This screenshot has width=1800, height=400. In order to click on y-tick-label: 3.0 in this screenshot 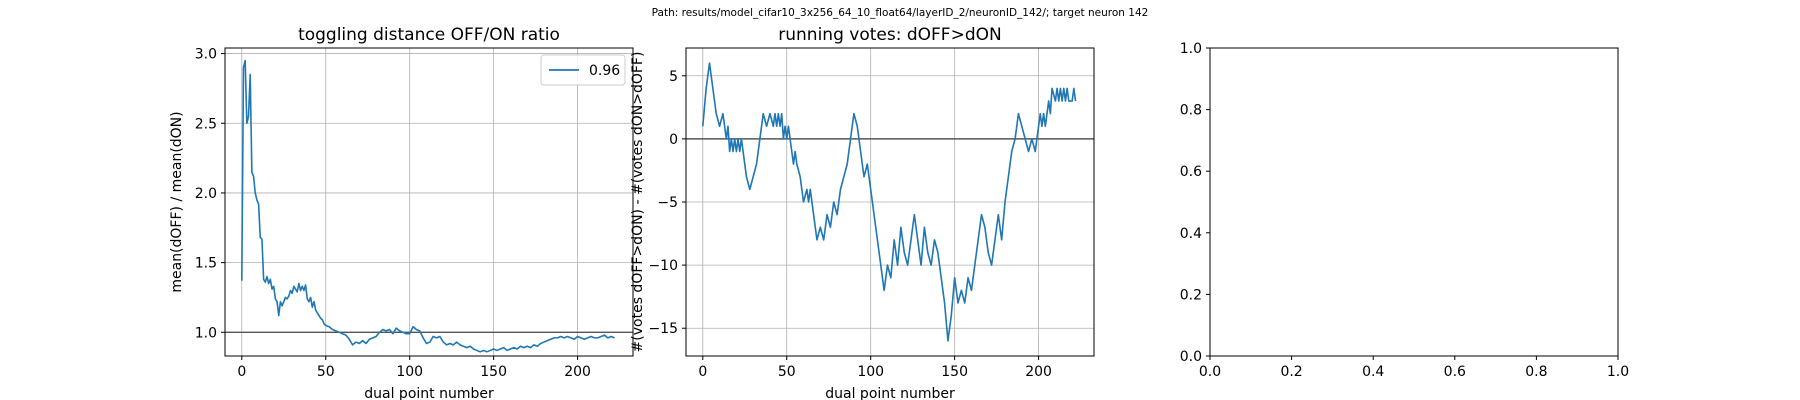, I will do `click(206, 55)`.